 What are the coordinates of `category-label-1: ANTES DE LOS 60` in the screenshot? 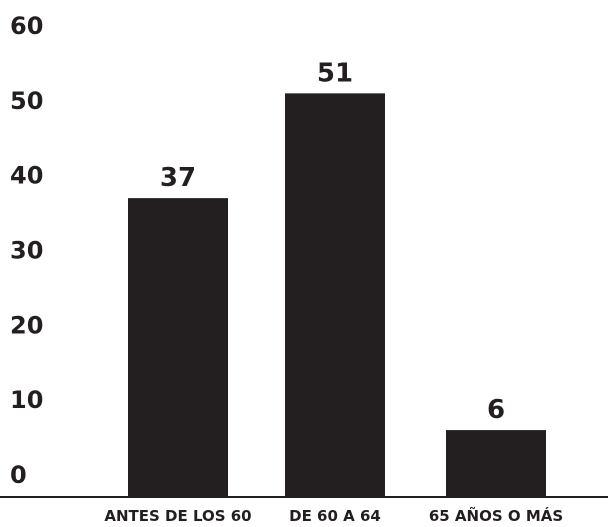 It's located at (177, 516).